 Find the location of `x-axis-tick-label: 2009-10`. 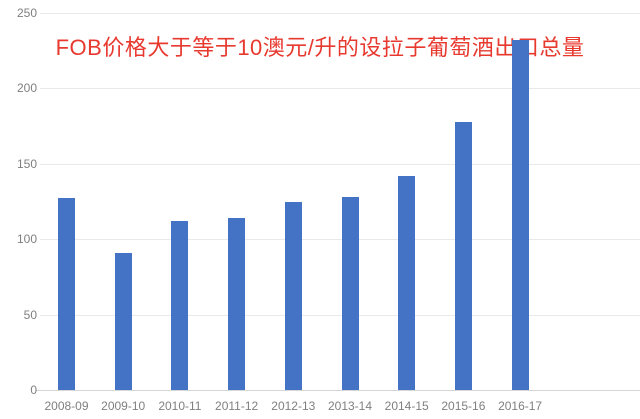

x-axis-tick-label: 2009-10 is located at coordinates (123, 406).